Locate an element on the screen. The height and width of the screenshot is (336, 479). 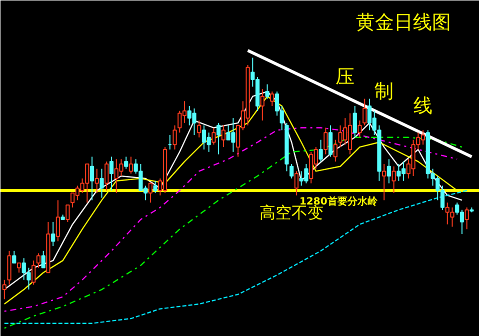
chart-title: 黄金日线图 is located at coordinates (404, 23).